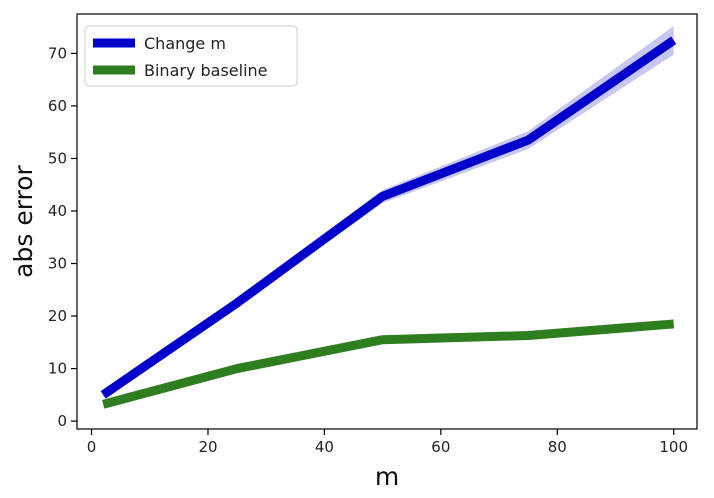 This screenshot has height=498, width=714. What do you see at coordinates (57, 211) in the screenshot?
I see `y-tick-label: 40` at bounding box center [57, 211].